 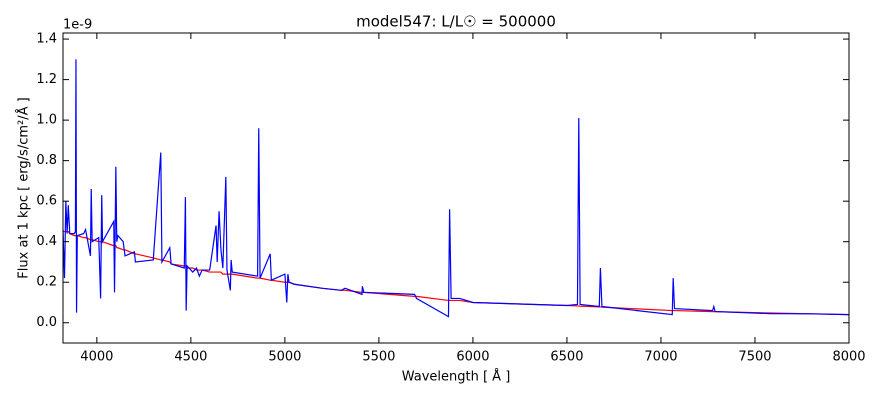 What do you see at coordinates (284, 357) in the screenshot?
I see `x-tick-label: 5000` at bounding box center [284, 357].